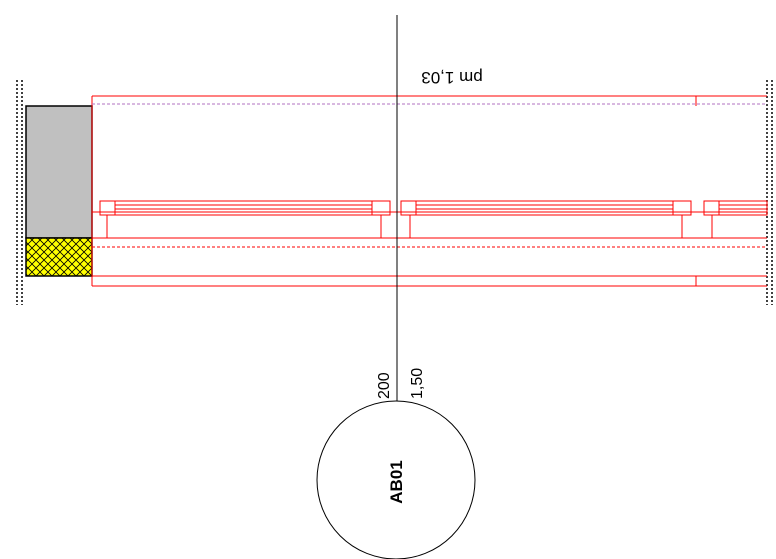  I want to click on reference-circle, so click(396, 479).